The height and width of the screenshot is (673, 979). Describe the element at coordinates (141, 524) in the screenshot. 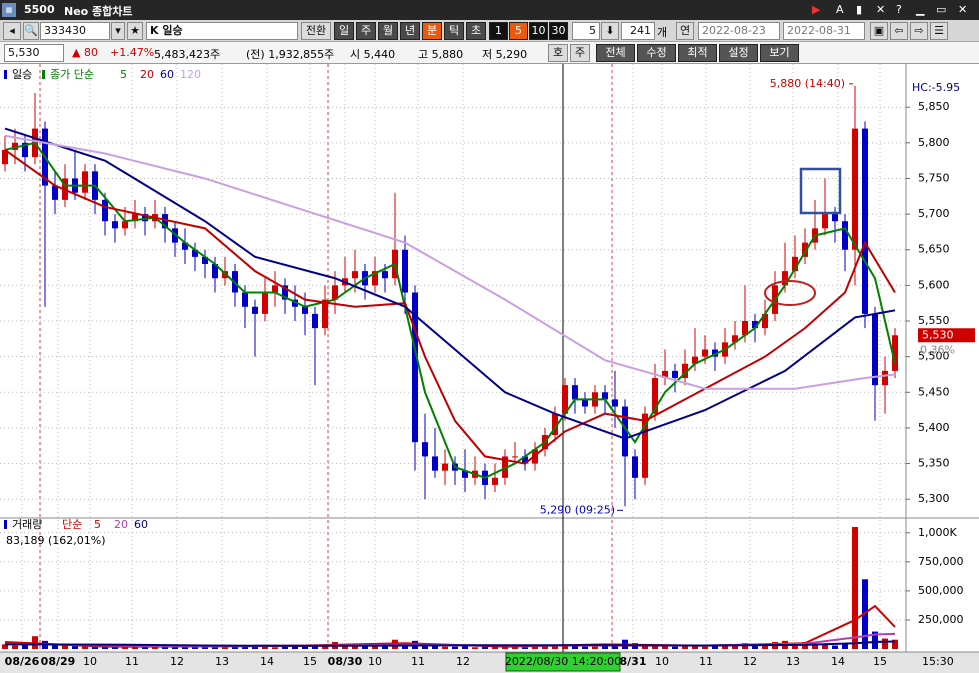

I see `legend-entry: 60` at that location.